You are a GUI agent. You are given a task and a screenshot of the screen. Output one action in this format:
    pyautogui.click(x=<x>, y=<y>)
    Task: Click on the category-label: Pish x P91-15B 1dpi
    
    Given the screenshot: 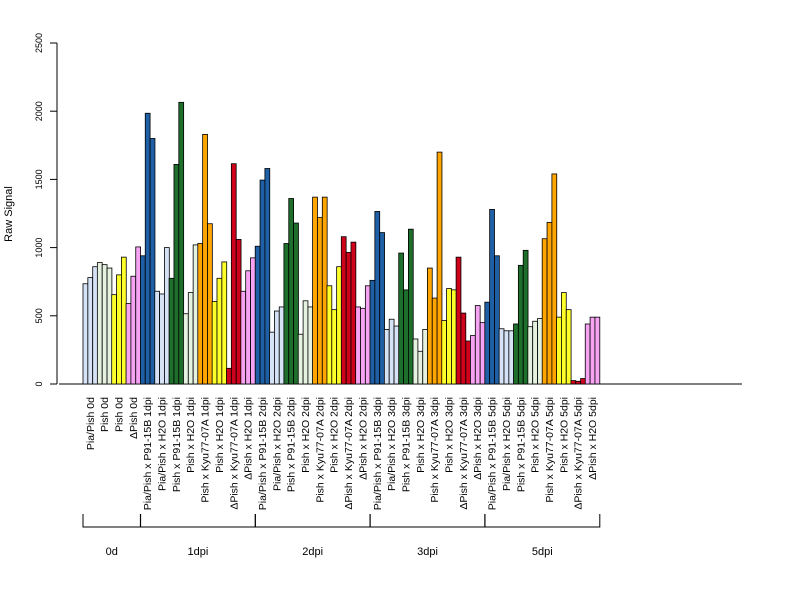 What is the action you would take?
    pyautogui.click(x=177, y=444)
    